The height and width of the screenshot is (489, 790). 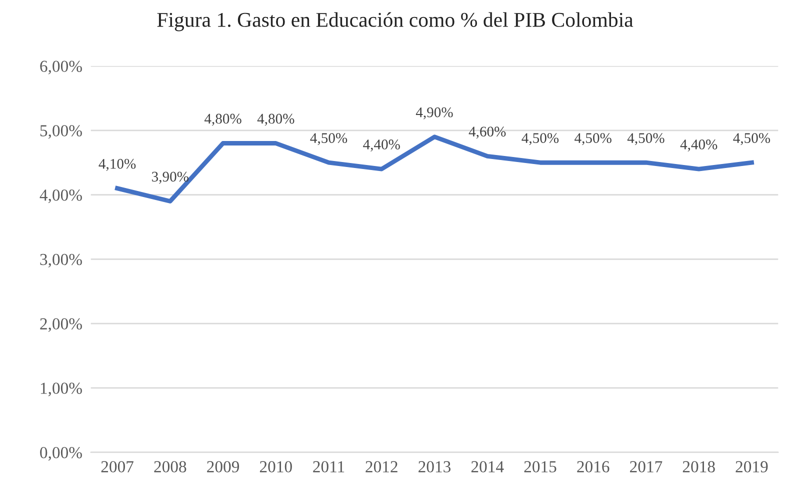 I want to click on x-tick-label: 2018, so click(x=698, y=466).